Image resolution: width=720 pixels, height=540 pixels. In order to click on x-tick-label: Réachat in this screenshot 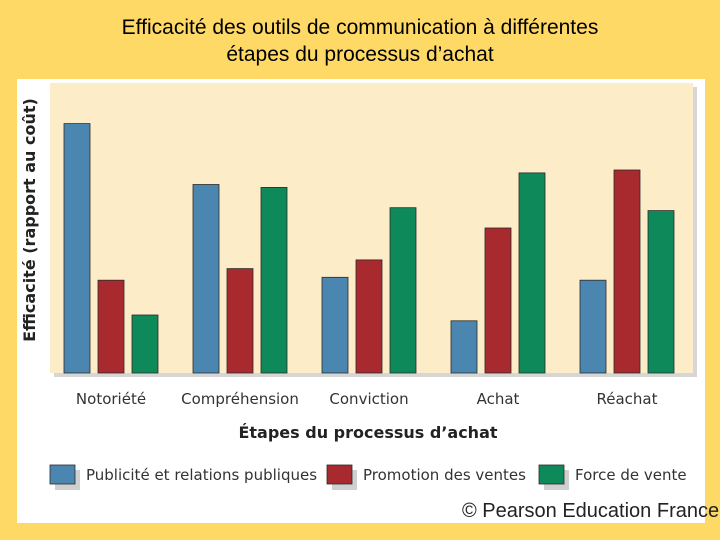, I will do `click(627, 399)`.